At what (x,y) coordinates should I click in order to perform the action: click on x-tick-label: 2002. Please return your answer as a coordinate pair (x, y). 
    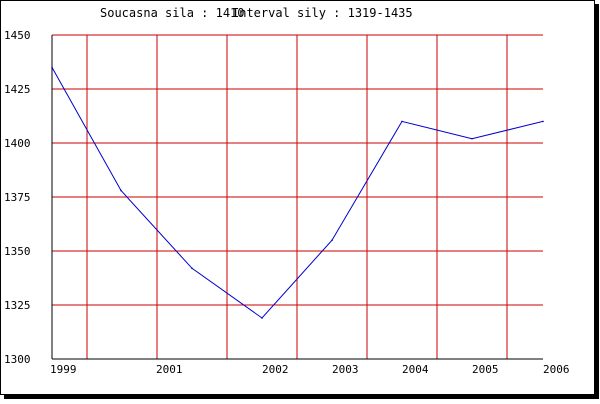
    Looking at the image, I should click on (275, 369).